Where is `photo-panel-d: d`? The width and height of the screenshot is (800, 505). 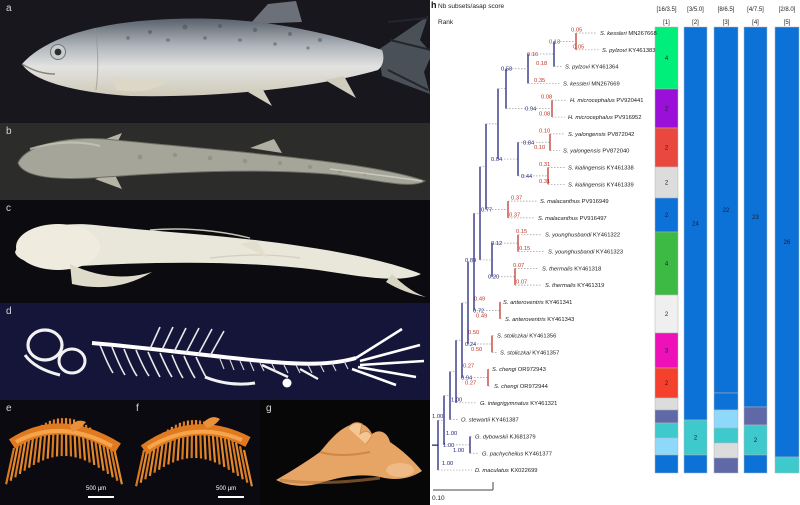
photo-panel-d: d is located at coordinates (215, 351).